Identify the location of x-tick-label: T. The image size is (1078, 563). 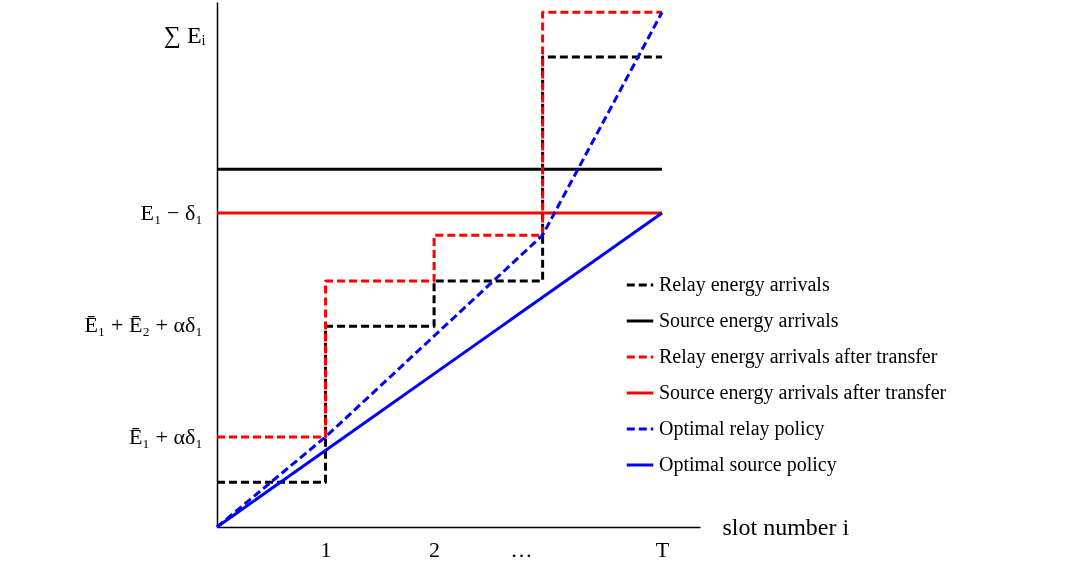
(662, 549).